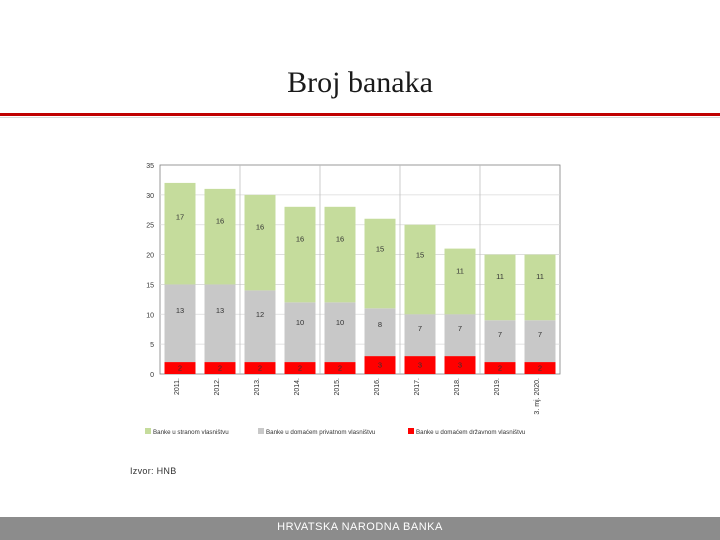 Image resolution: width=720 pixels, height=540 pixels. Describe the element at coordinates (497, 387) in the screenshot. I see `x-tick-label: 2019.` at that location.